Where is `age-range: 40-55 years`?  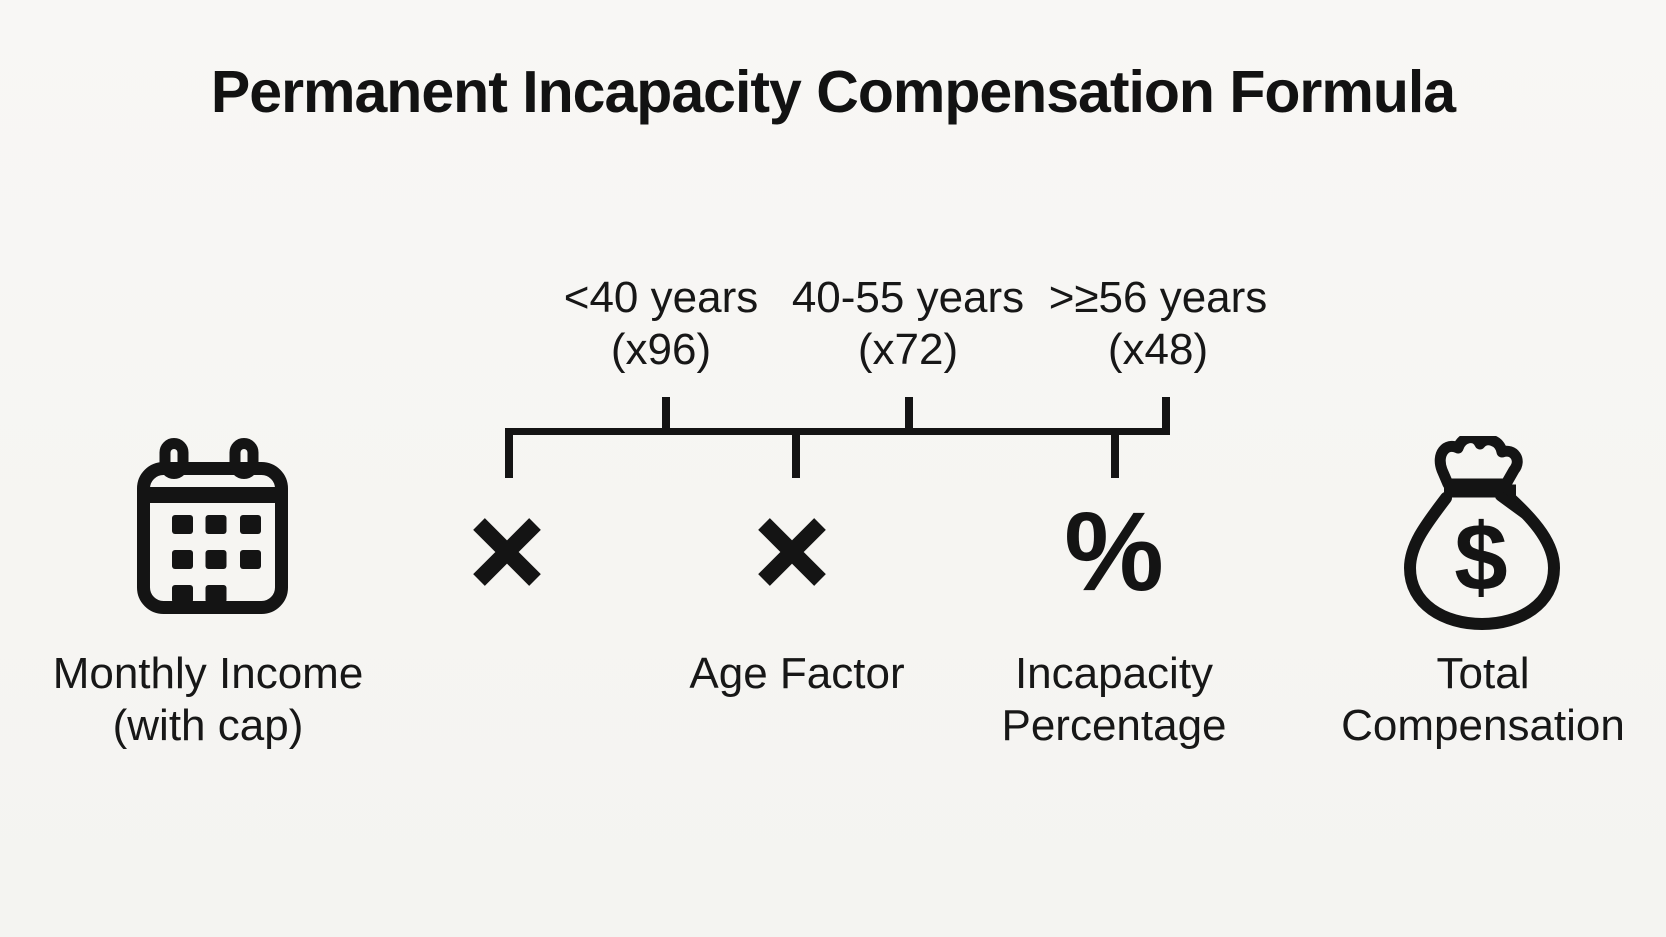
age-range: 40-55 years is located at coordinates (908, 297).